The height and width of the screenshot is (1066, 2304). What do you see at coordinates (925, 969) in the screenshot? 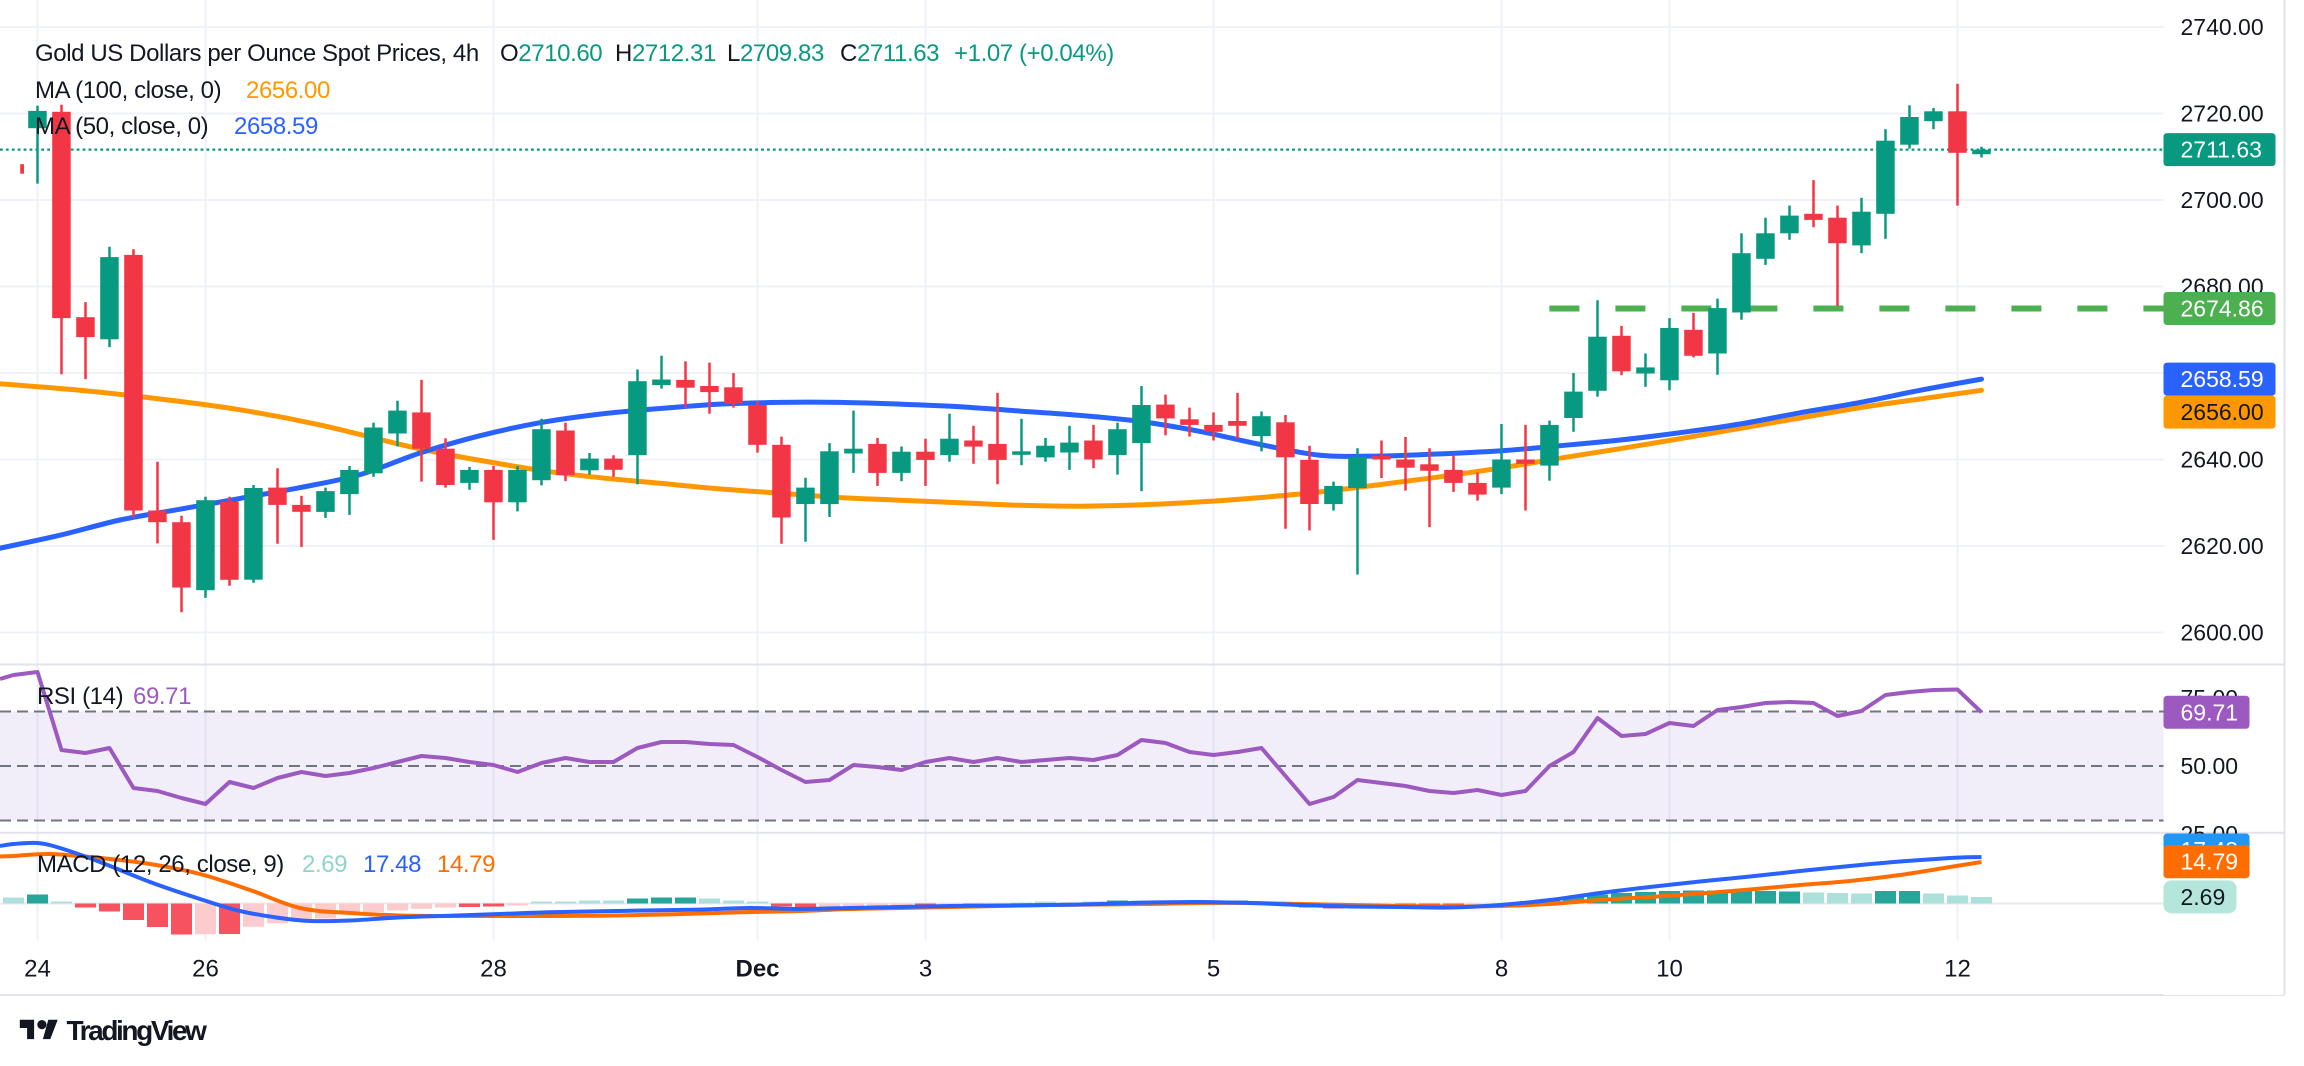
I see `svg-text: 3` at bounding box center [925, 969].